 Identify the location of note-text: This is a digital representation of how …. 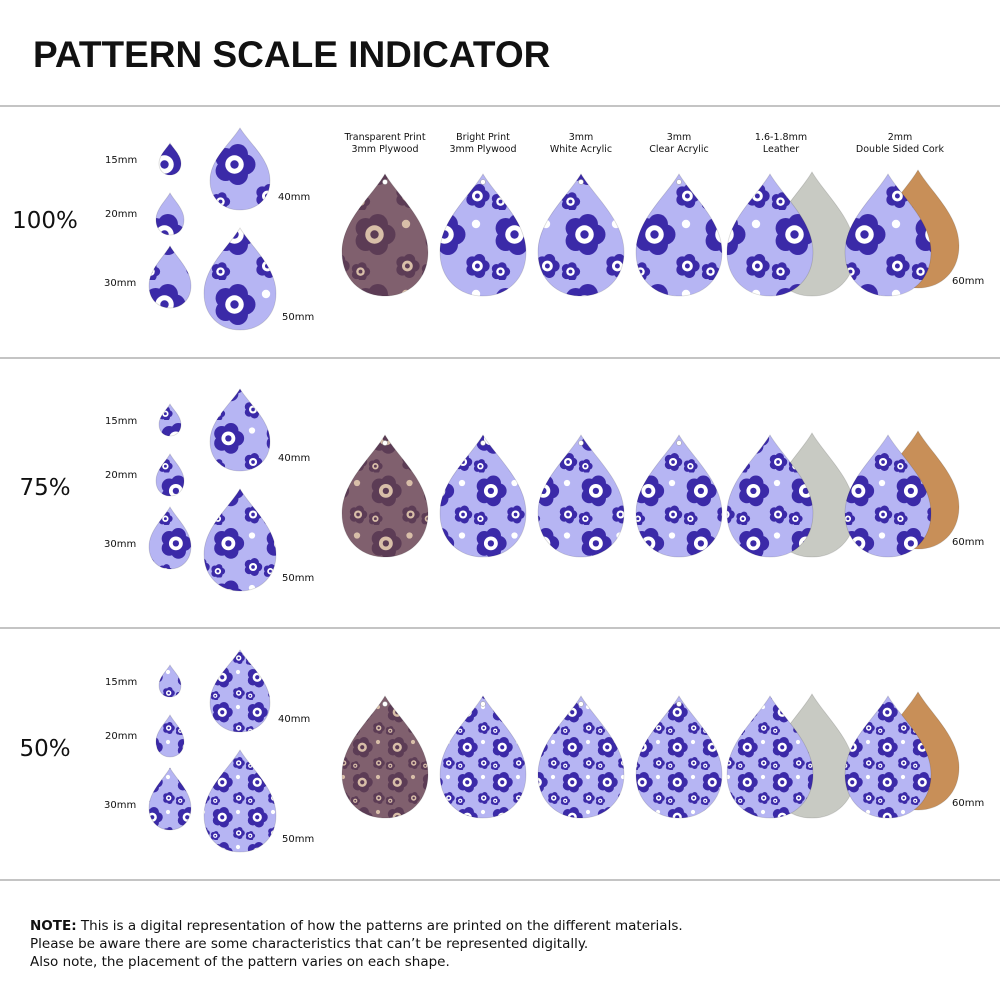
(381, 926).